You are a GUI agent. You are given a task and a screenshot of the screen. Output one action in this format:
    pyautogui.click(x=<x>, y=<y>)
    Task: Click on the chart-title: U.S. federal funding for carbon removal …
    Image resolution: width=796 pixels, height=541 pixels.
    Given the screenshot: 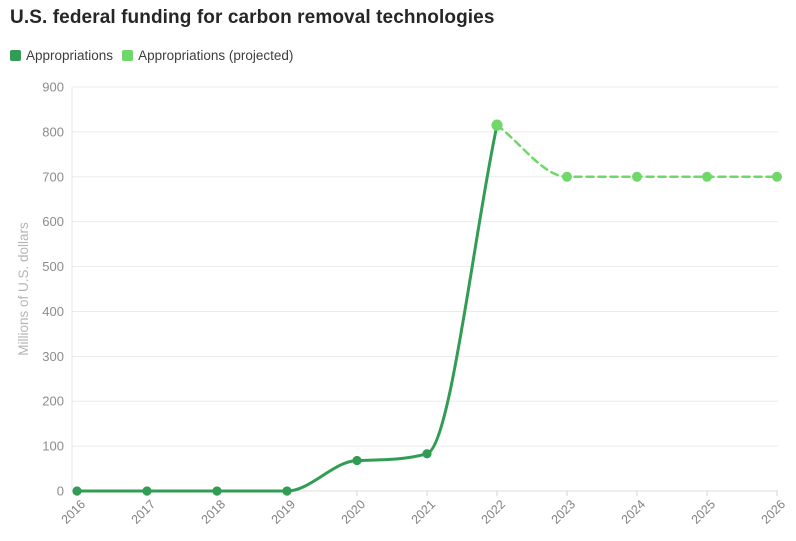 What is the action you would take?
    pyautogui.click(x=252, y=17)
    